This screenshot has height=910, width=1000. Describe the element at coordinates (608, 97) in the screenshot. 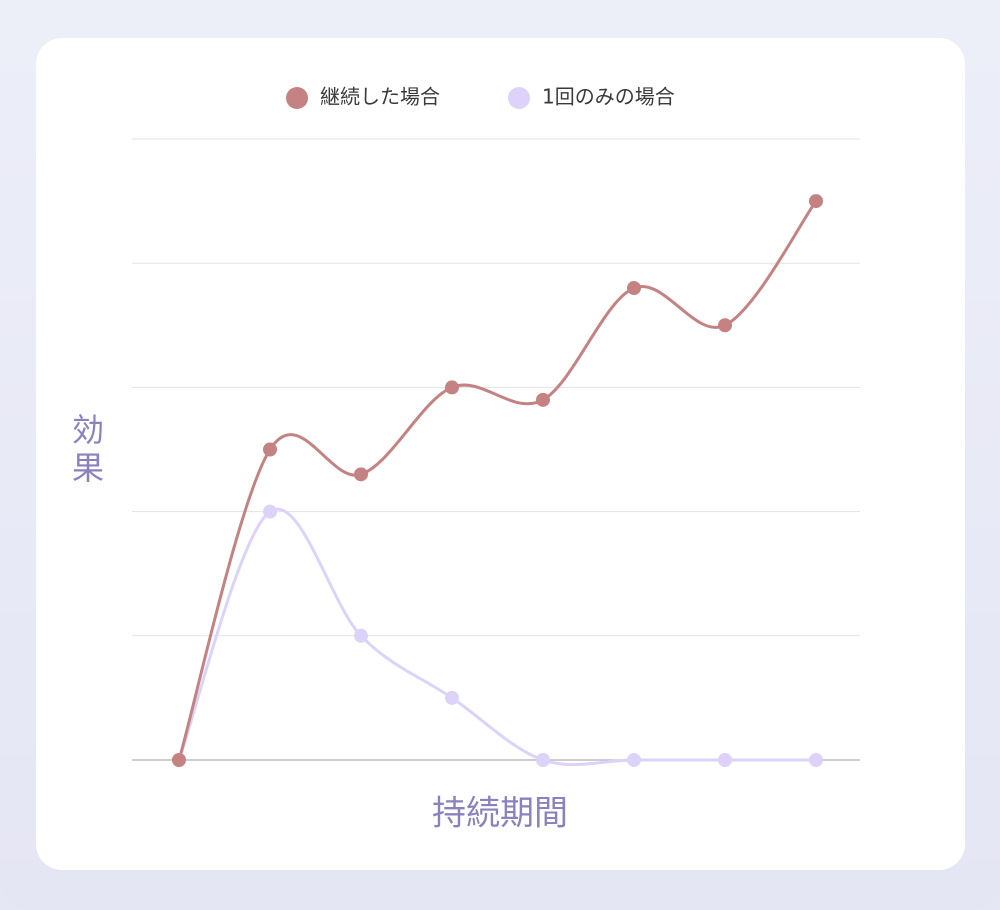

I see `legend-label: 1回のみの場合` at that location.